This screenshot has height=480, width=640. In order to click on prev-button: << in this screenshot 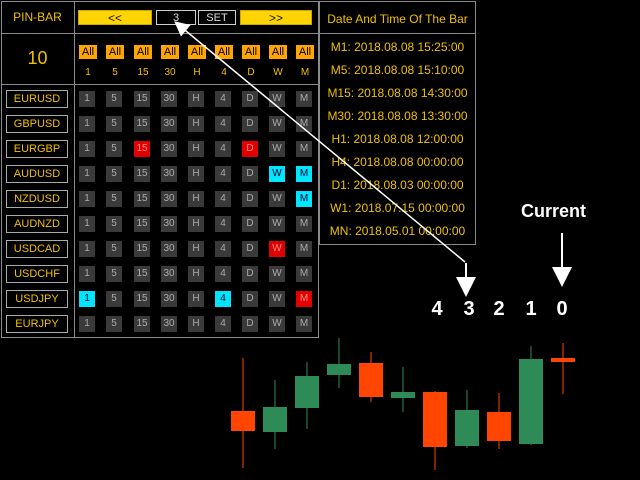, I will do `click(115, 17)`.